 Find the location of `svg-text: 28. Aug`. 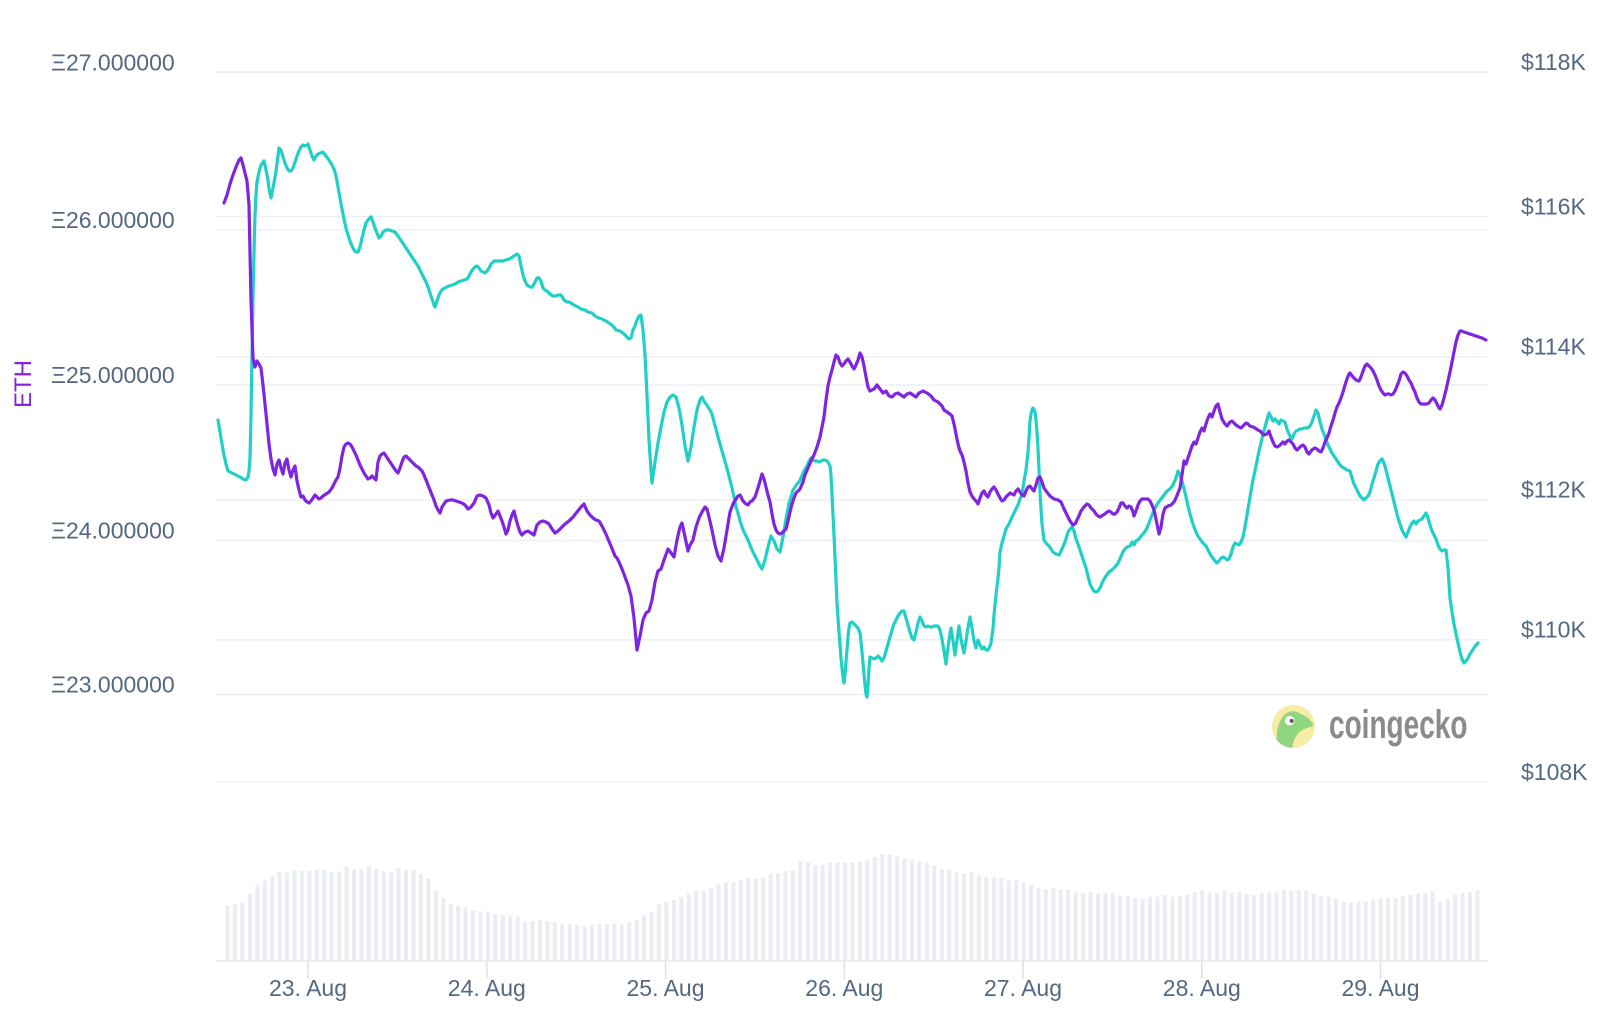

svg-text: 28. Aug is located at coordinates (1202, 988).